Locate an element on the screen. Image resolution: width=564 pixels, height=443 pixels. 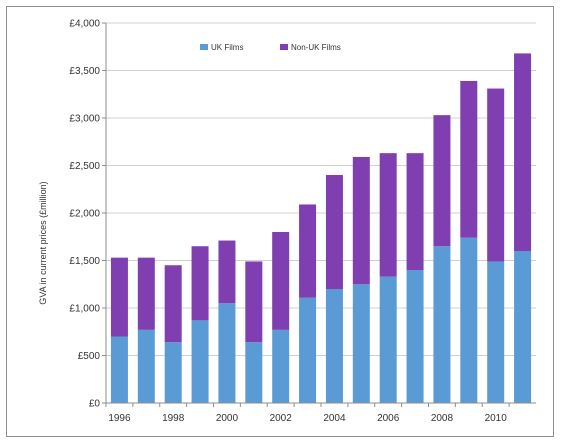
x-tick-label: 2008 is located at coordinates (442, 418).